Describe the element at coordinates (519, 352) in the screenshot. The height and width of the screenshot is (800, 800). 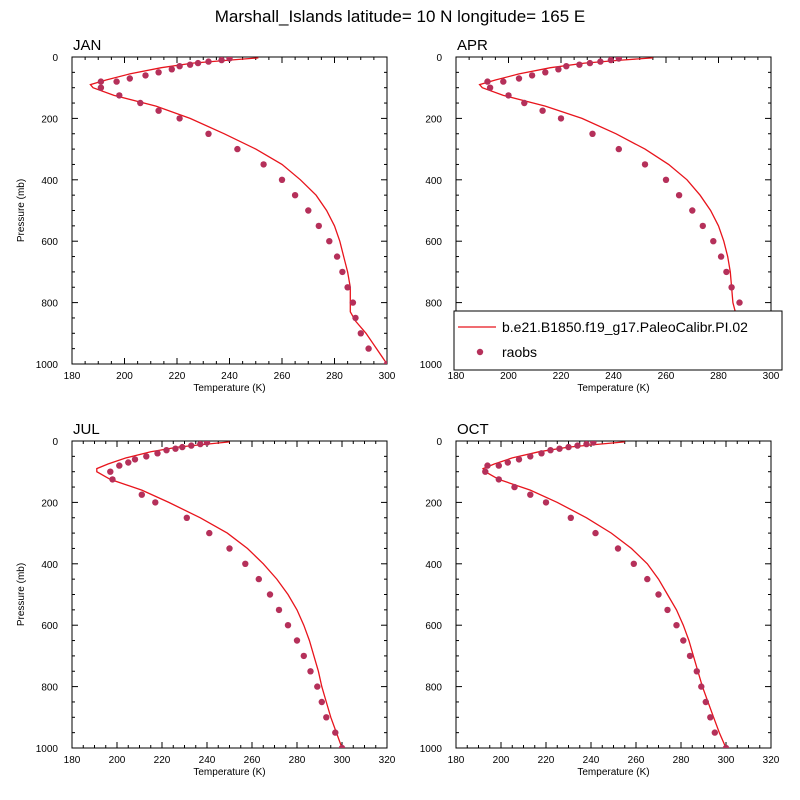
I see `legend-obs-label: raobs` at that location.